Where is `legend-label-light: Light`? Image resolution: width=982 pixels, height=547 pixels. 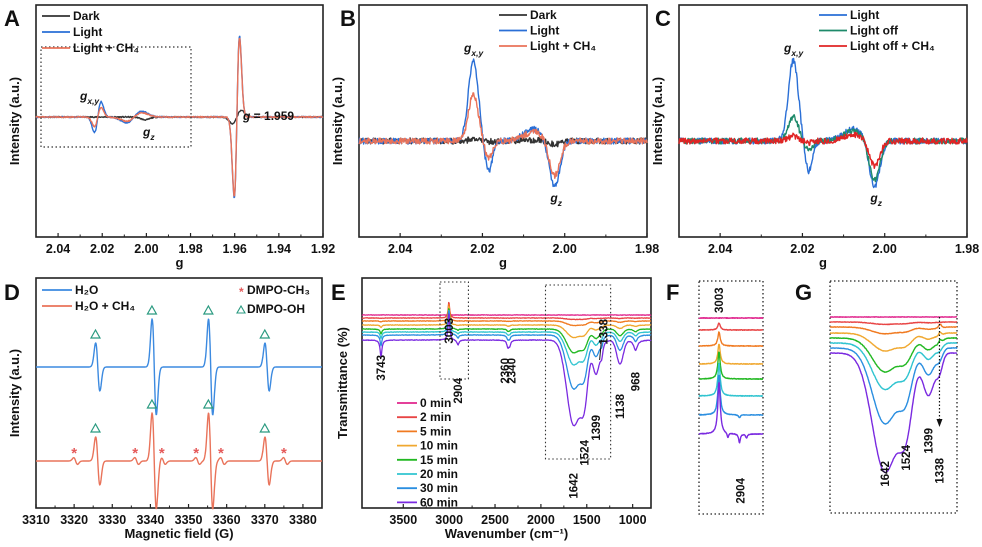 legend-label-light: Light is located at coordinates (544, 31).